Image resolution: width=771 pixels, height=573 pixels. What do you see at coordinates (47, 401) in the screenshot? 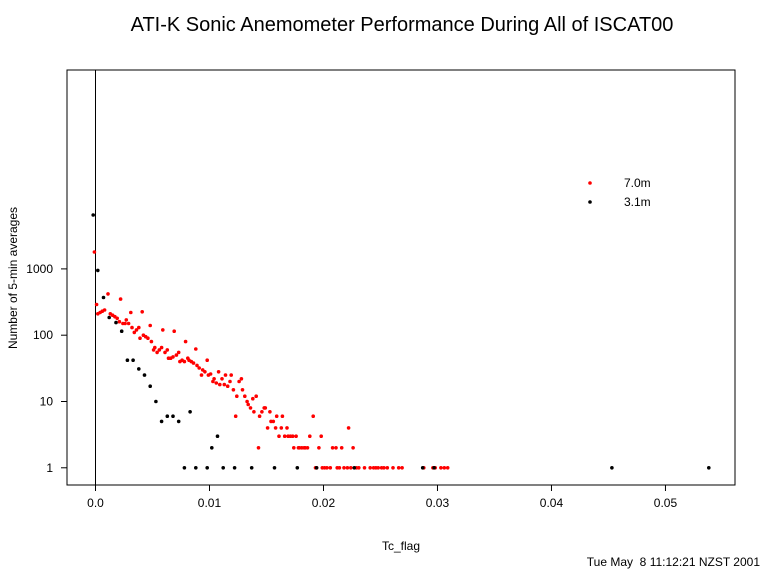
I see `y-tick-label: 10` at bounding box center [47, 401].